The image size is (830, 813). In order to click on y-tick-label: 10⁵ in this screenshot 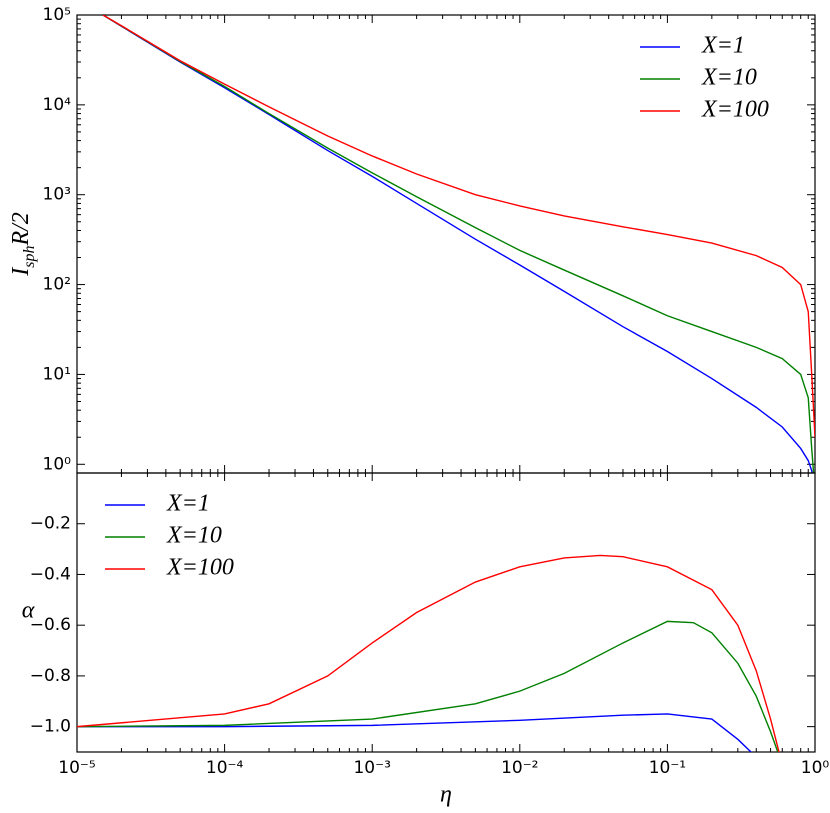, I will do `click(57, 15)`.